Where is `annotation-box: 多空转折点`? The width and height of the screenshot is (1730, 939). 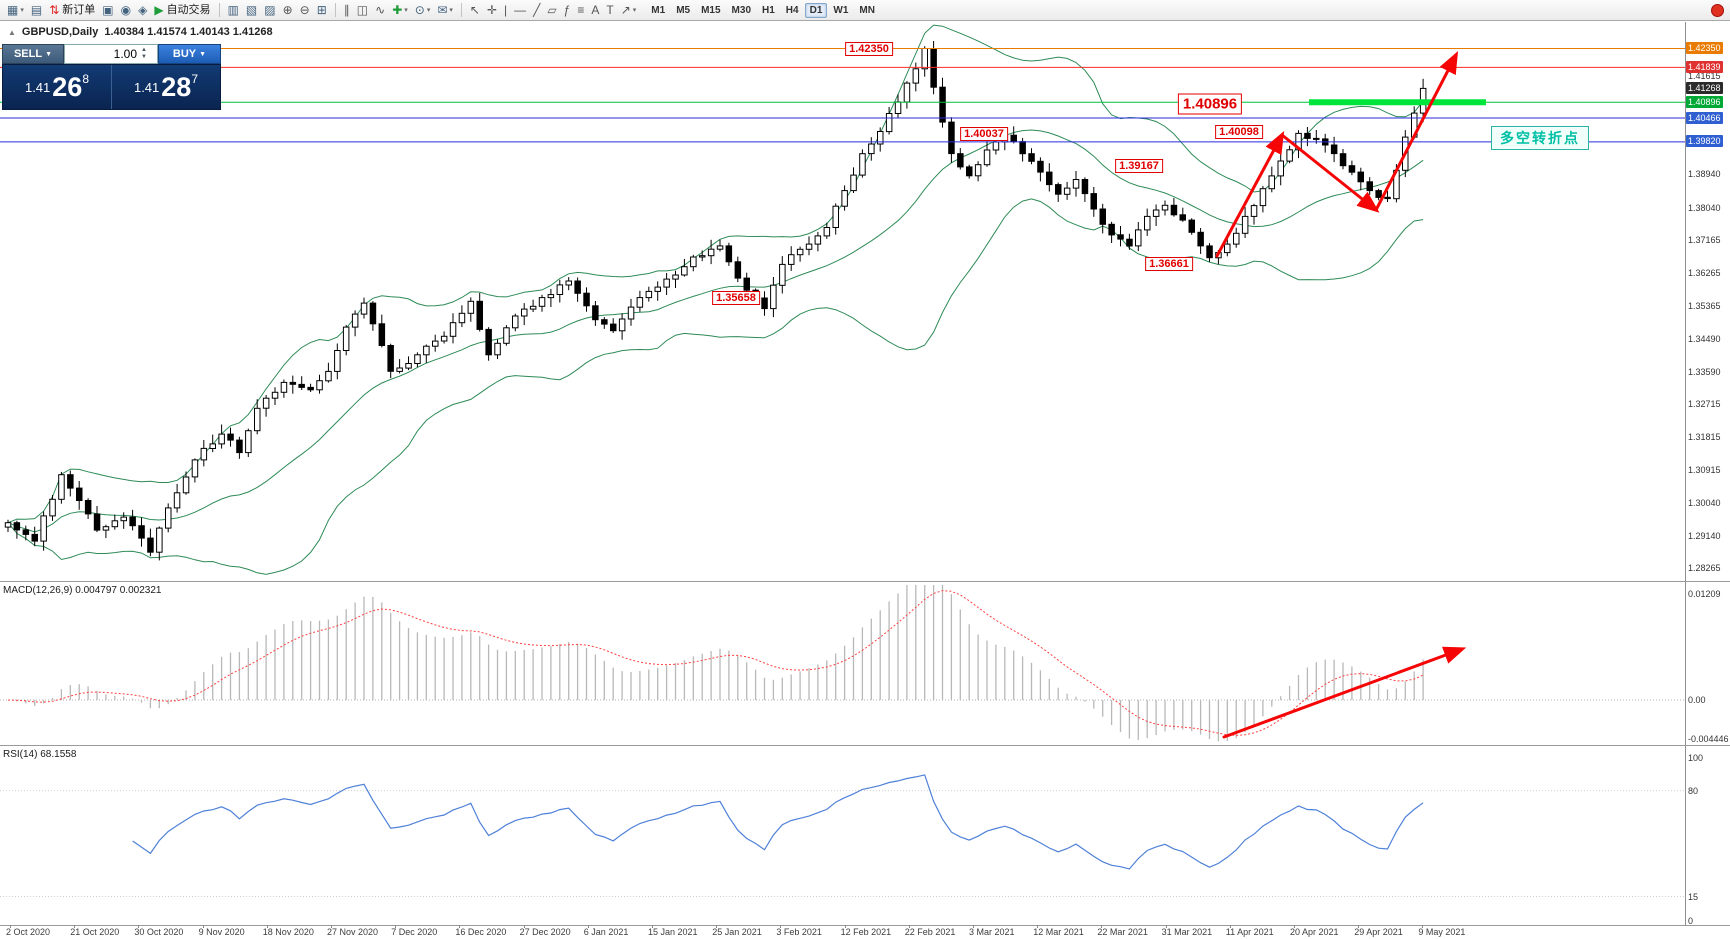 annotation-box: 多空转折点 is located at coordinates (1540, 138).